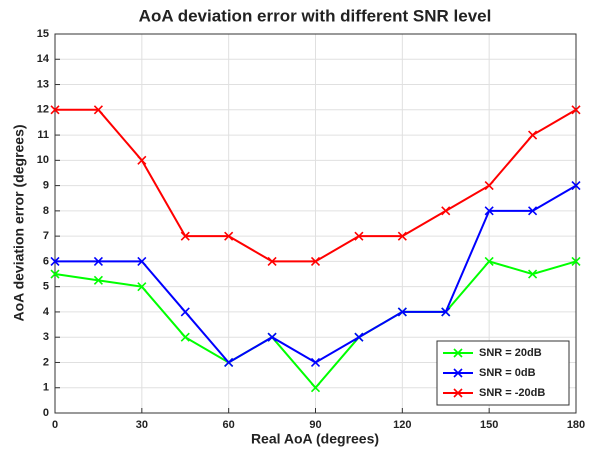  Describe the element at coordinates (43, 160) in the screenshot. I see `y-tick-label: 10` at that location.